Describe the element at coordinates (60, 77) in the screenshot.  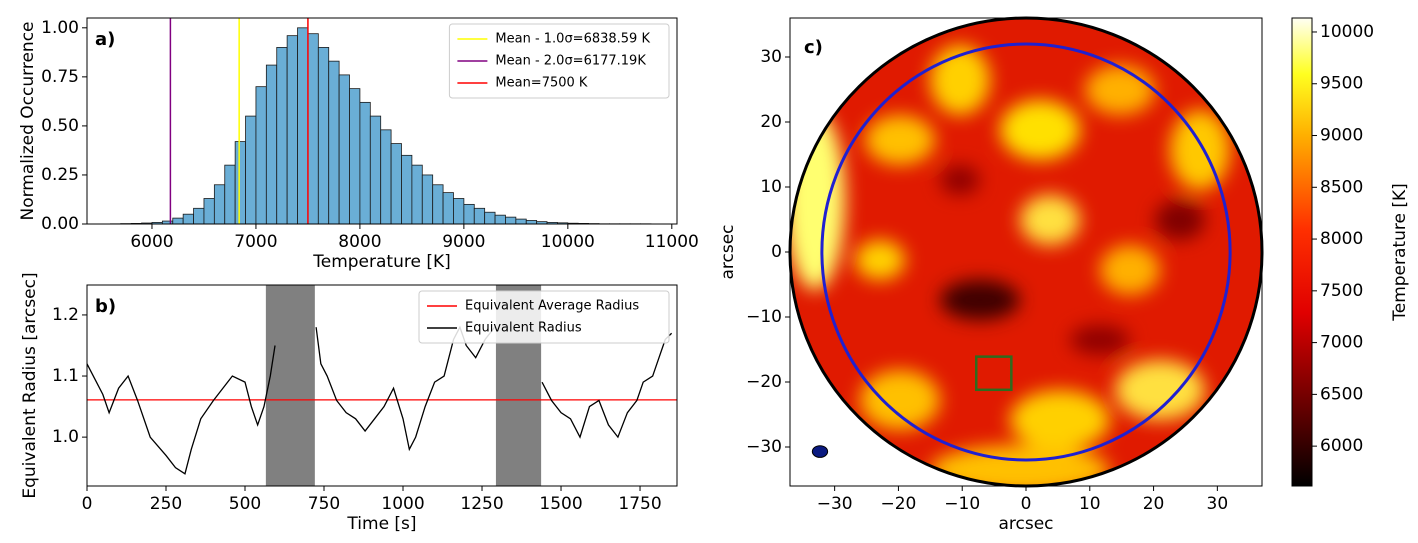
I see `y-tick-label: 0.75` at that location.